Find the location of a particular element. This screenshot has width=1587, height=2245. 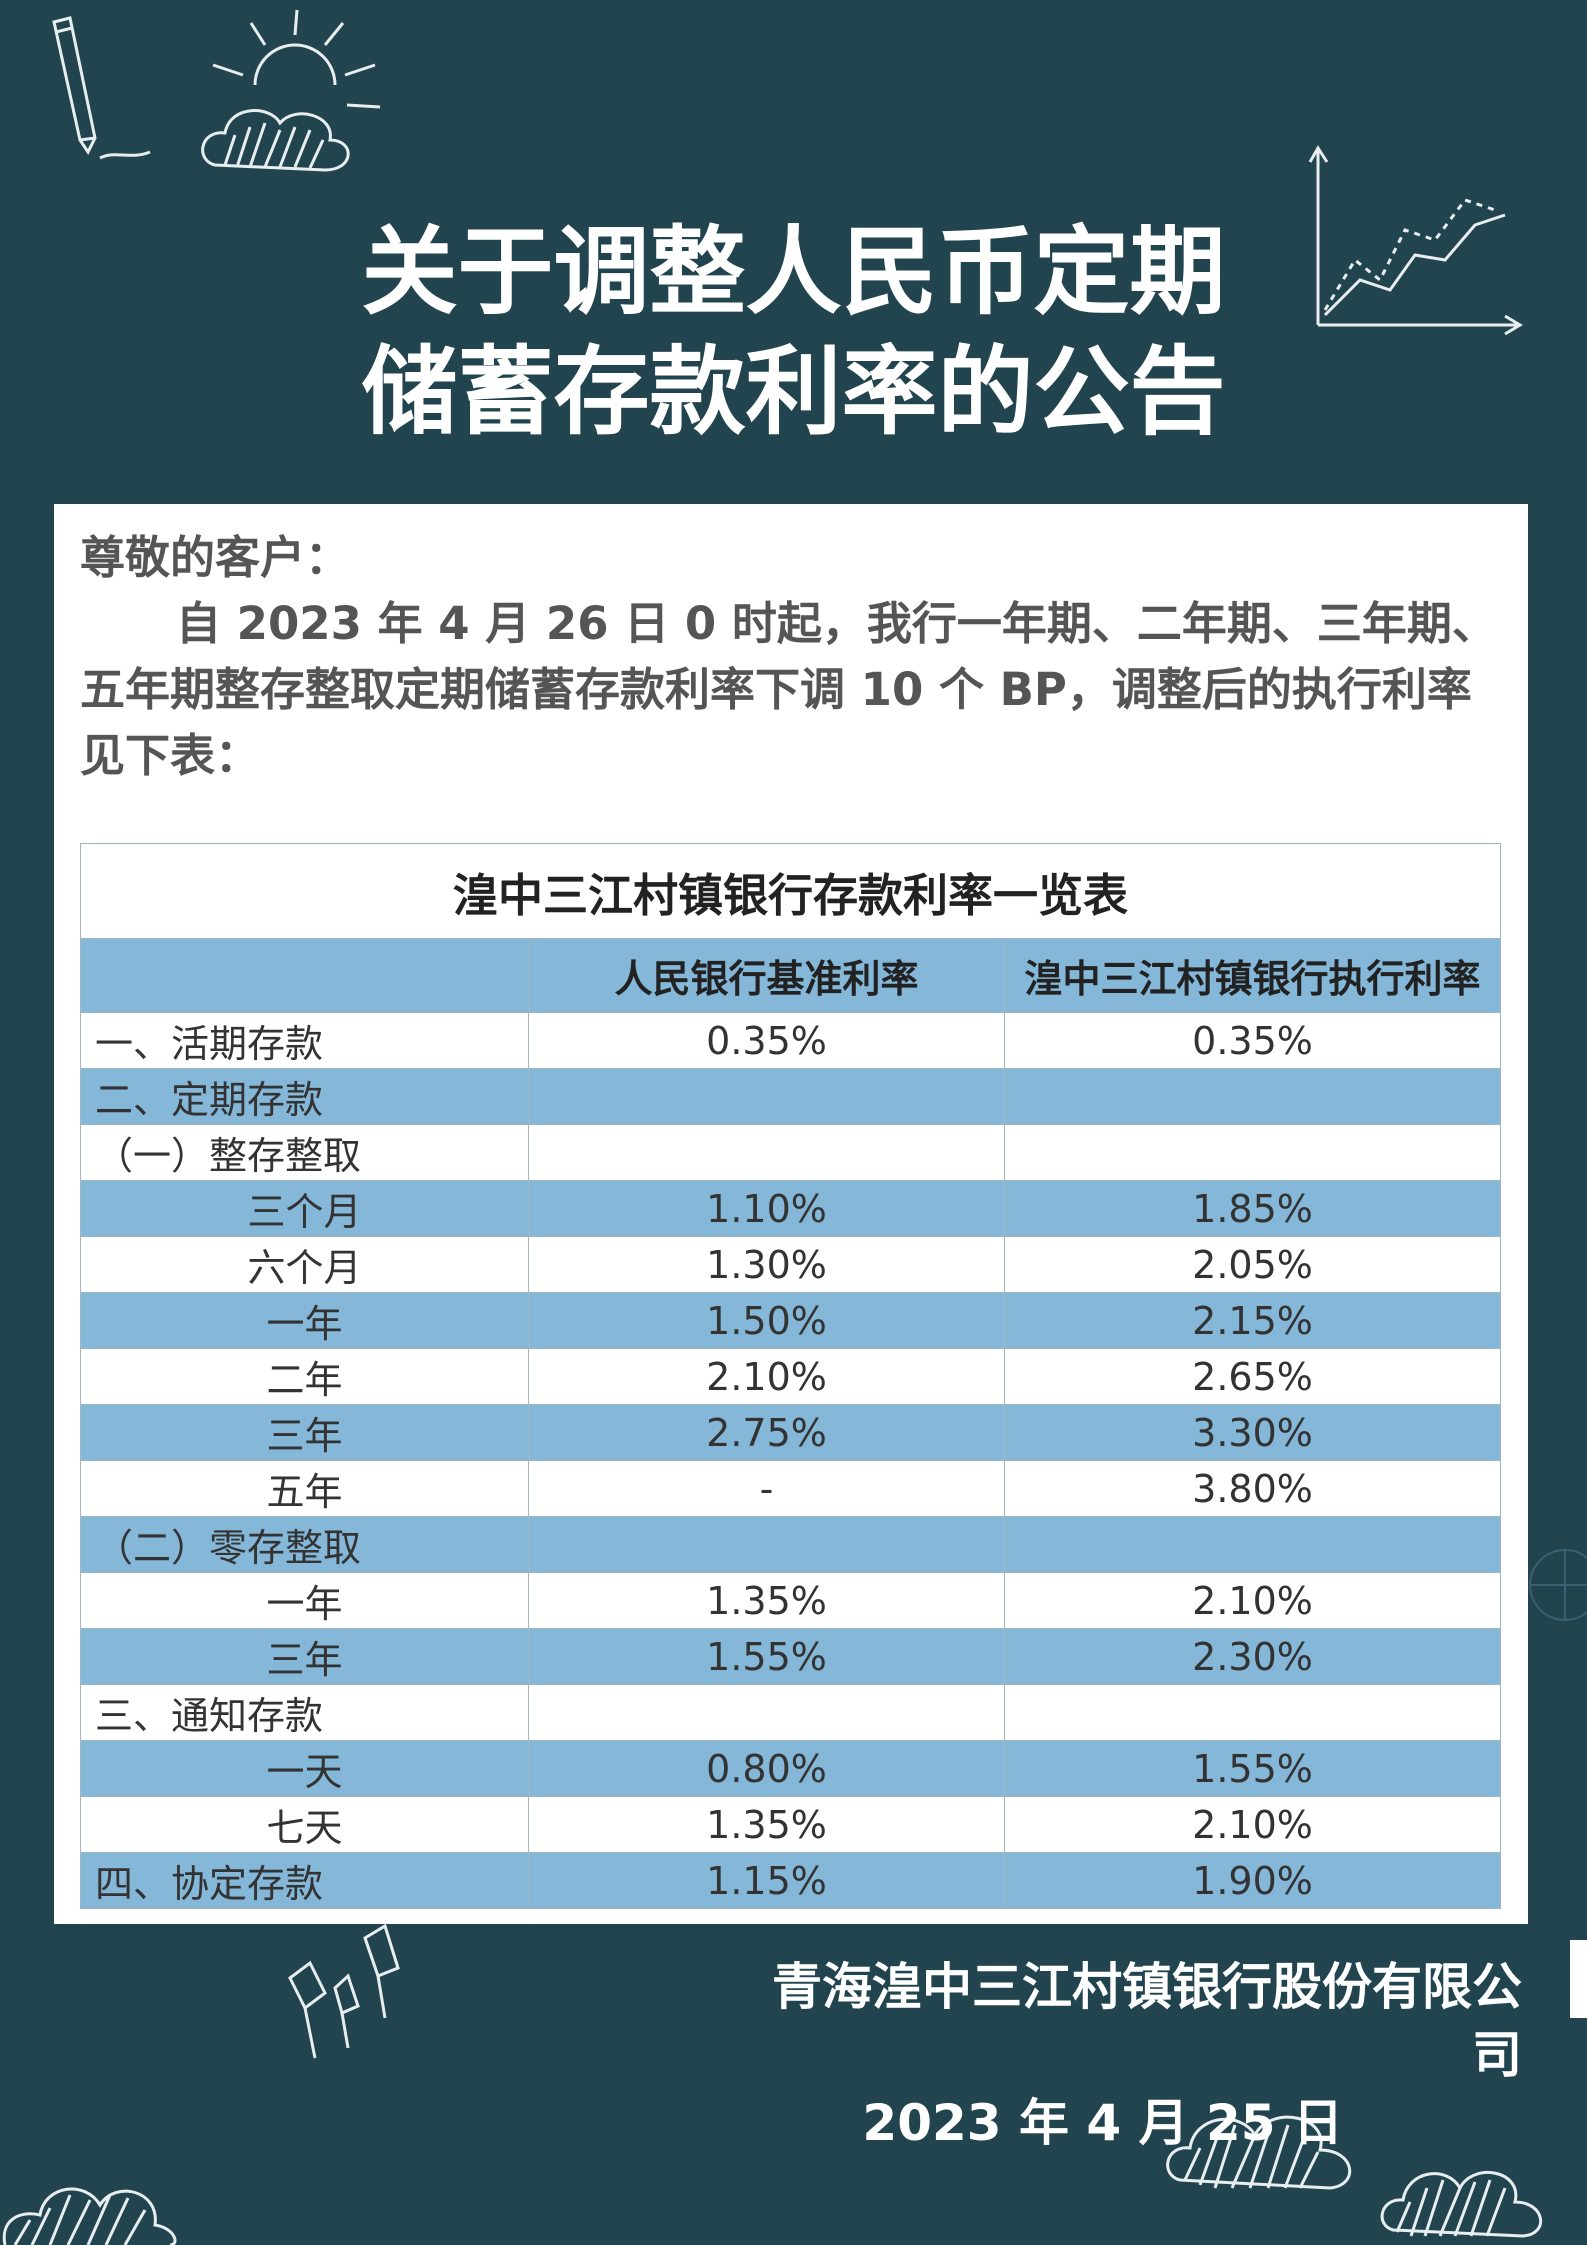

footer: 青海湟中三江村镇银行股份有限公司 2023 年 4 月 25 日 is located at coordinates (1140, 2055).